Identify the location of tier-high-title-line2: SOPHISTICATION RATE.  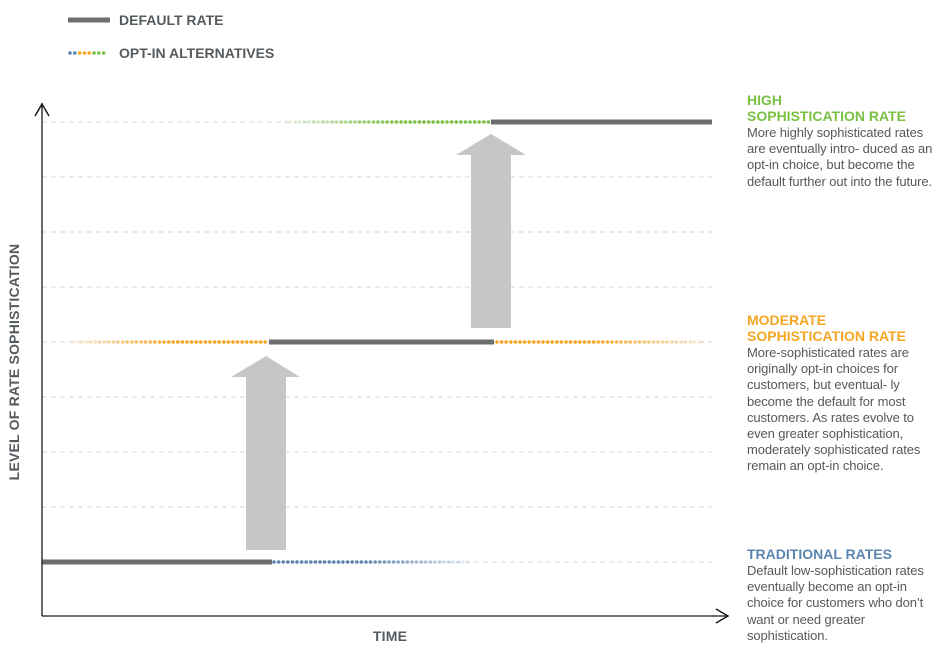
(826, 116).